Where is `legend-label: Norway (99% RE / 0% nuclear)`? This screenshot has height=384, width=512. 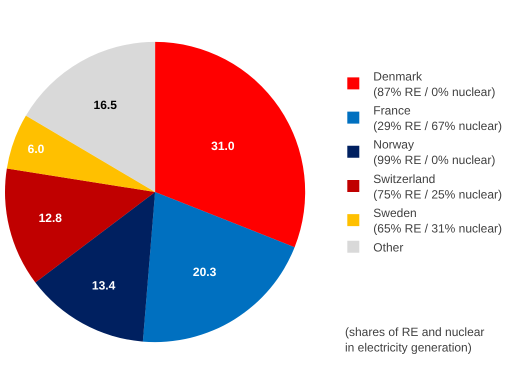
legend-label: Norway (99% RE / 0% nuclear) is located at coordinates (434, 153).